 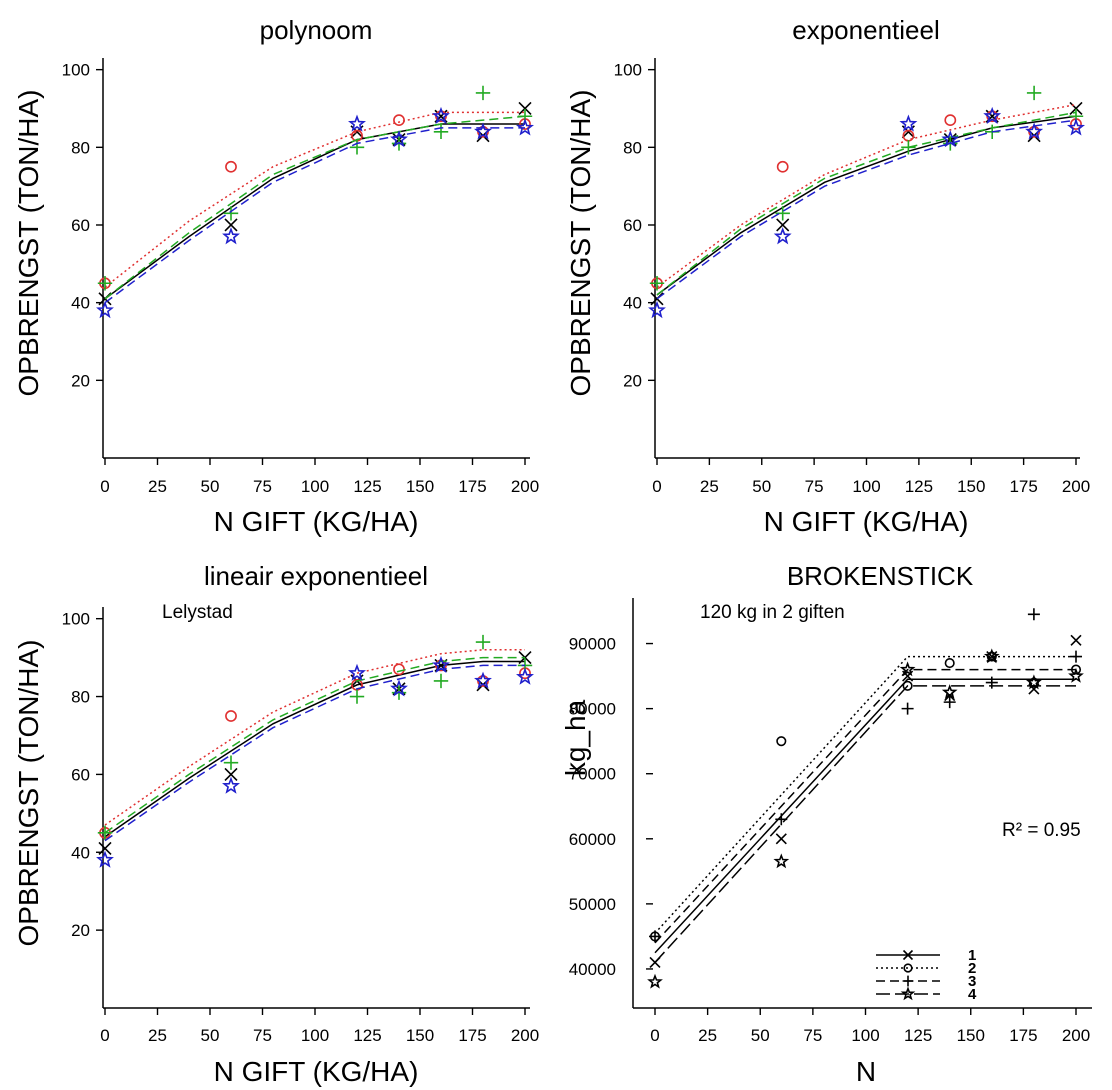 I want to click on y-tick-label: 20, so click(x=80, y=930).